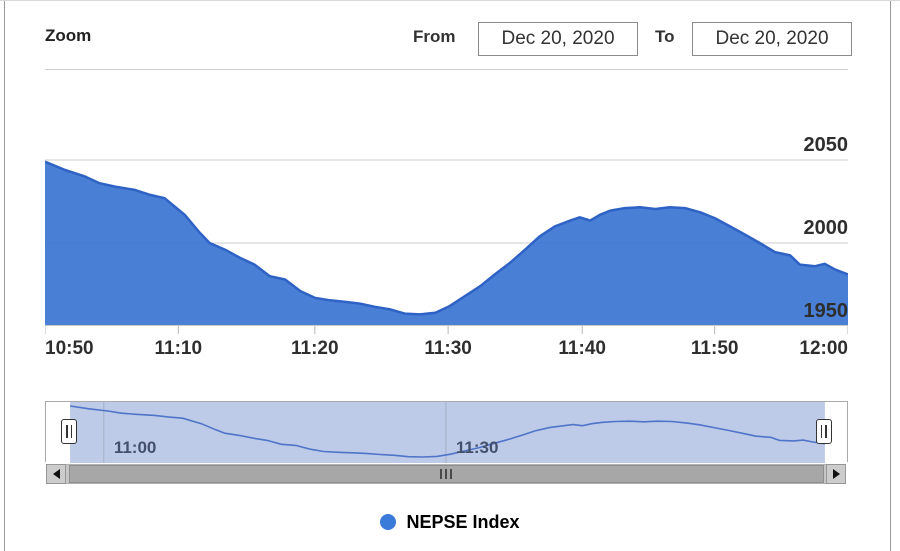  I want to click on header-separator, so click(446, 69).